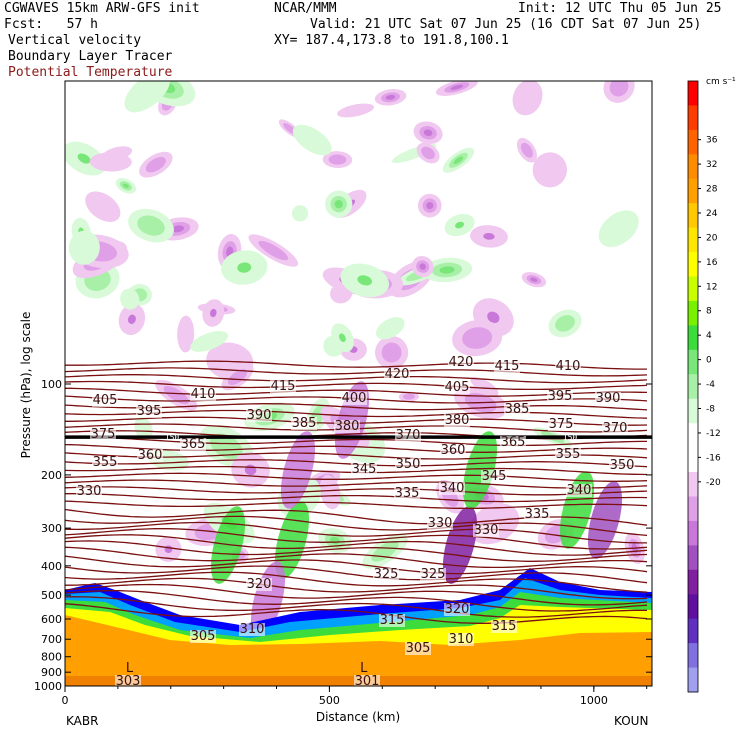 This screenshot has height=740, width=740. What do you see at coordinates (51, 619) in the screenshot?
I see `y-tick-label: 600` at bounding box center [51, 619].